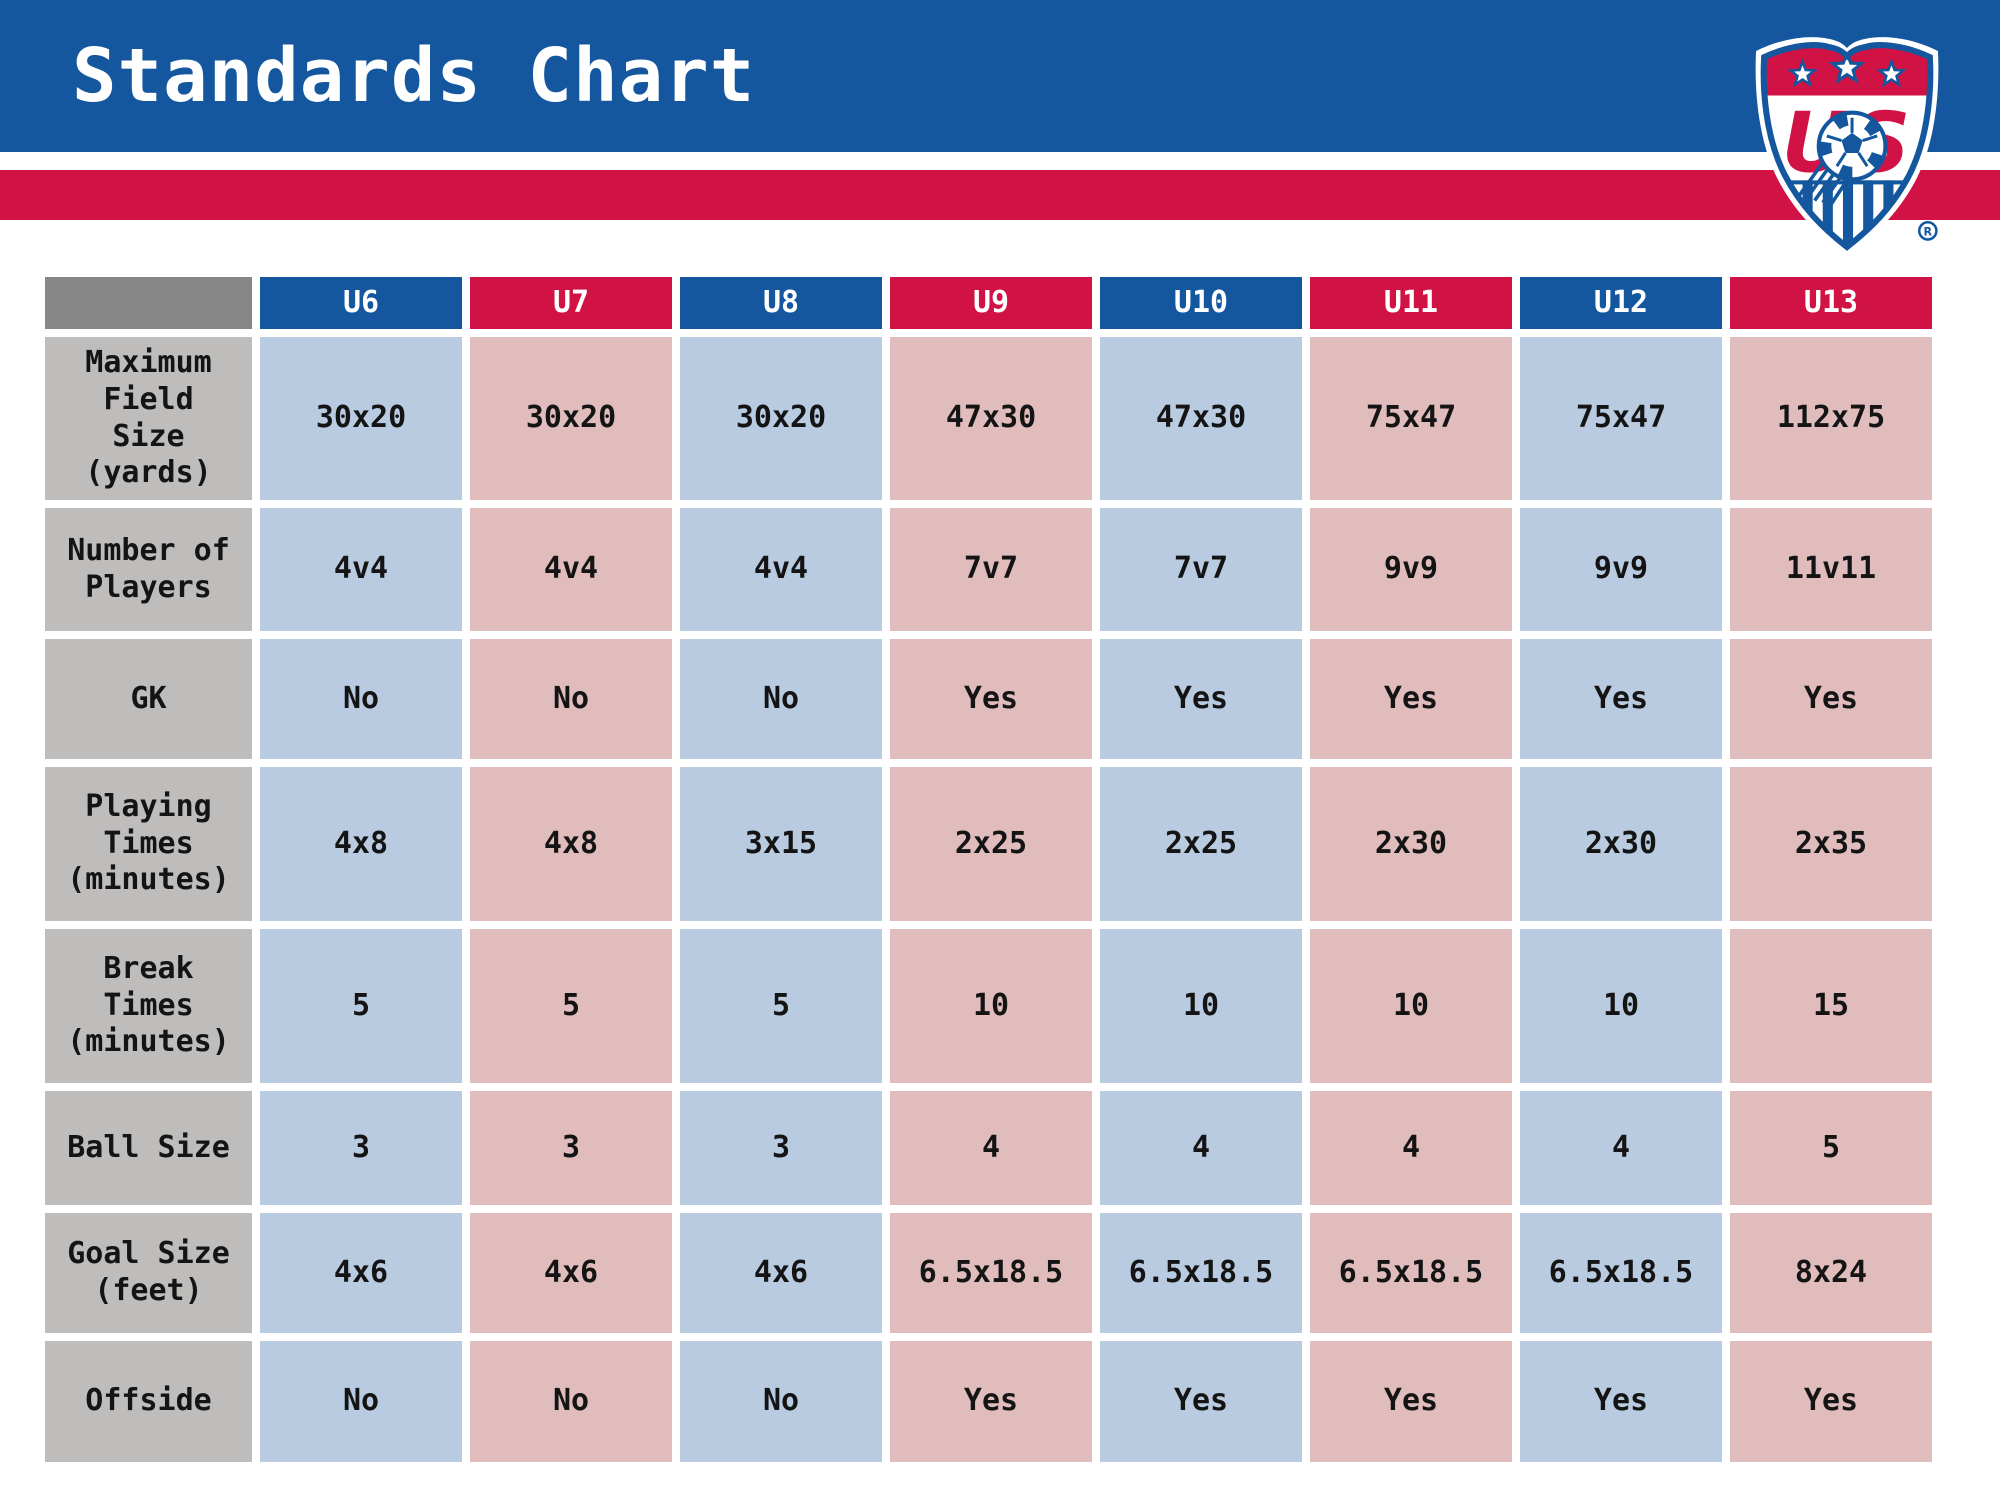  I want to click on crest-star-center, so click(1847, 66).